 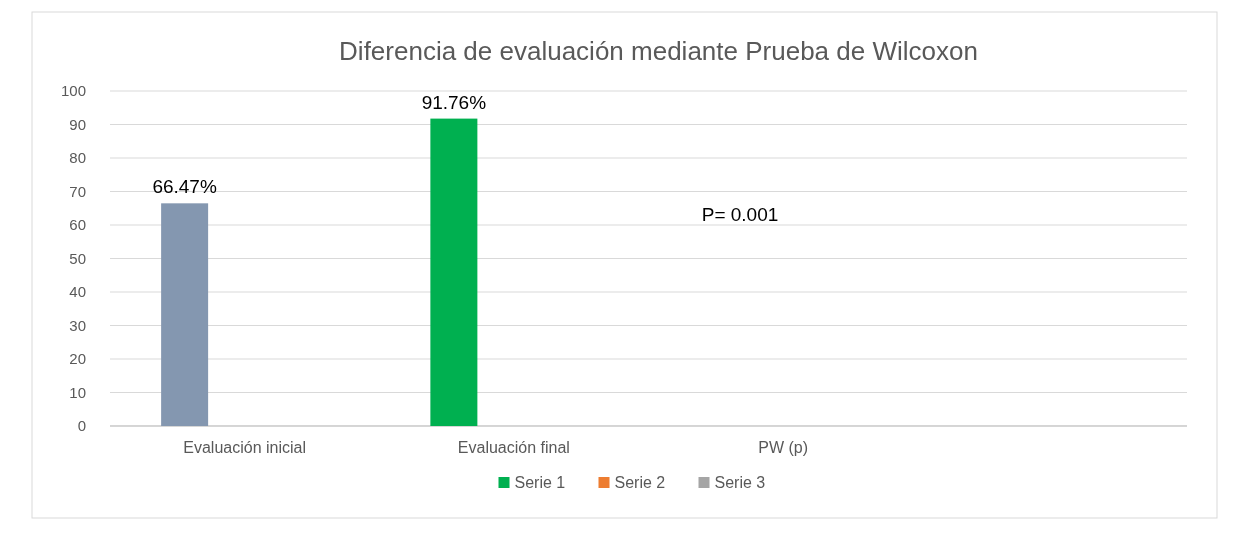 What do you see at coordinates (783, 447) in the screenshot?
I see `x-tick-label: PW (p)` at bounding box center [783, 447].